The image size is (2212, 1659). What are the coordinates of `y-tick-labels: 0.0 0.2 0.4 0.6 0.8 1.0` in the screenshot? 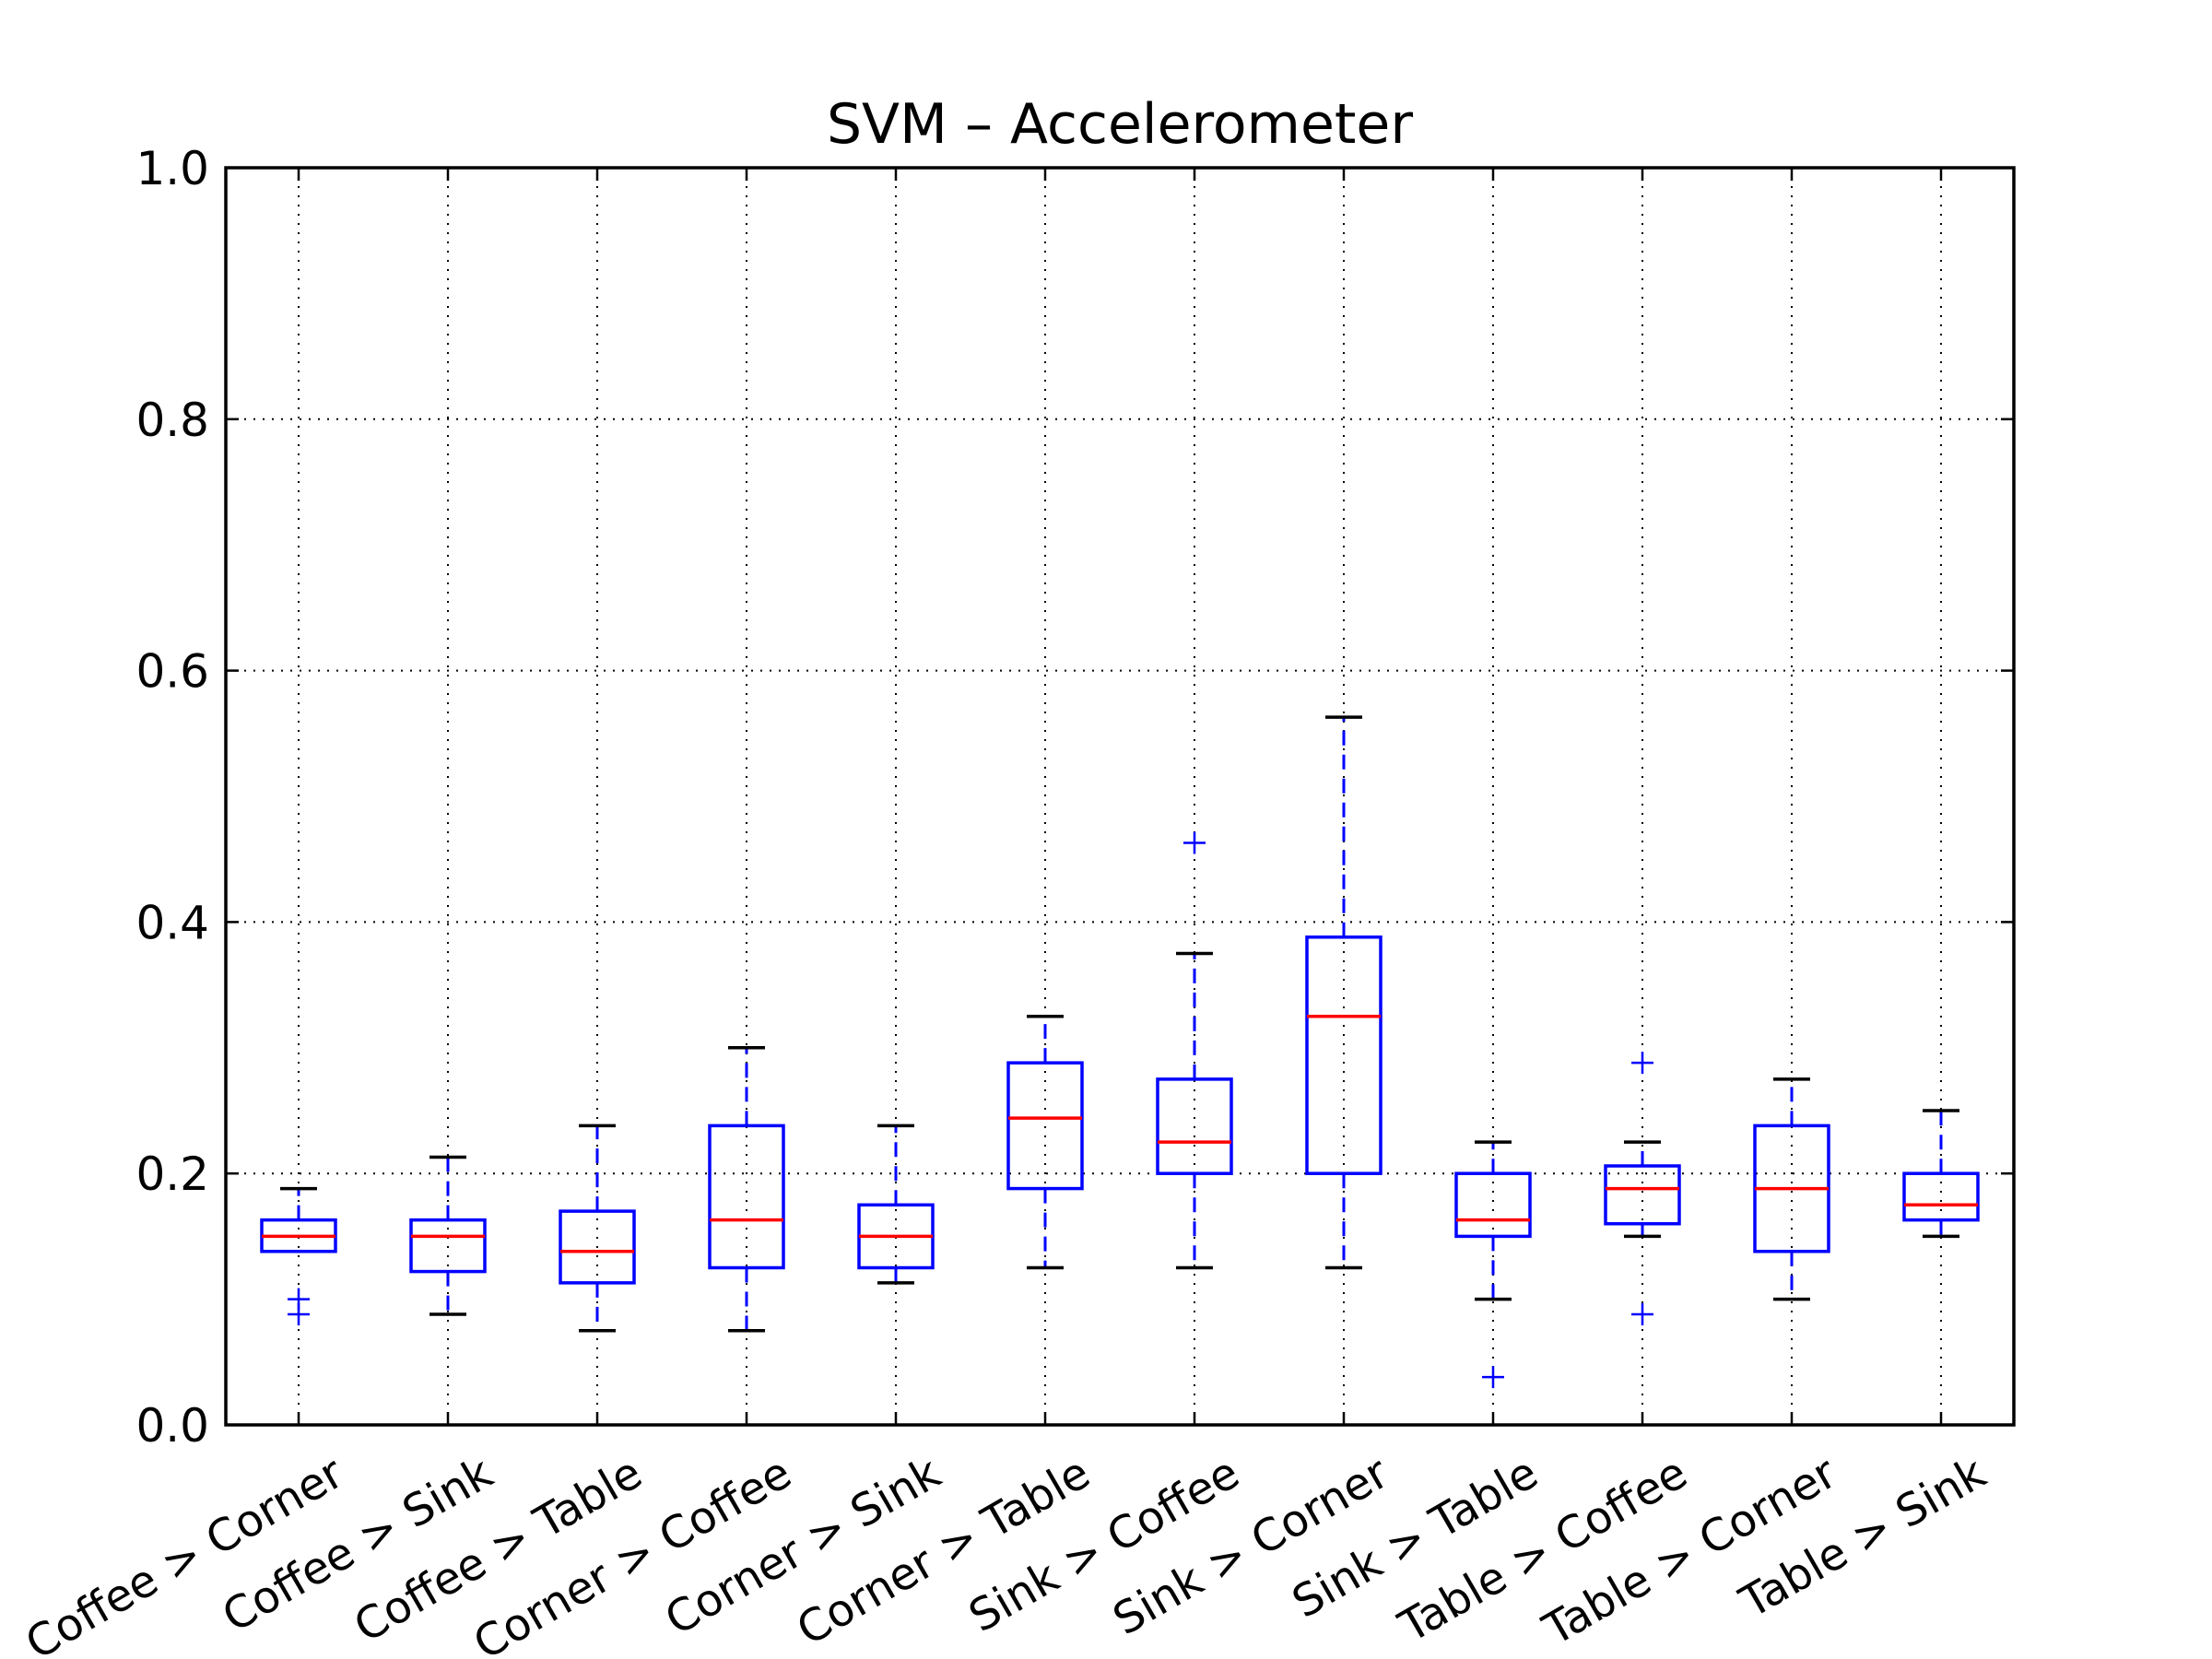 It's located at (172, 797).